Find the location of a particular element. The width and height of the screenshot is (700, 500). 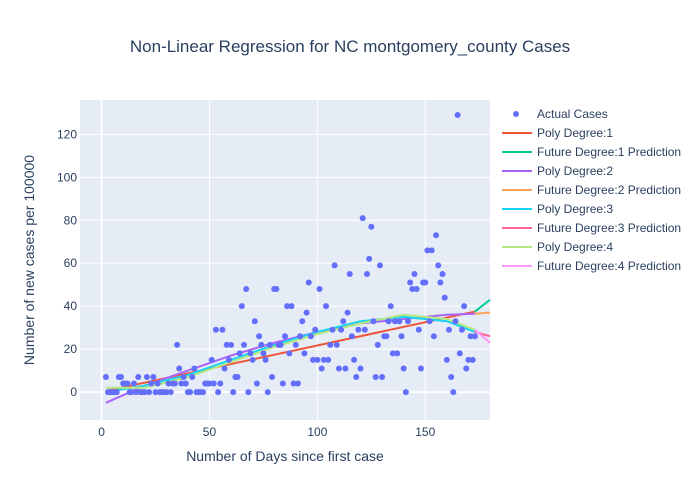

x-tick-label: 50 is located at coordinates (210, 432).